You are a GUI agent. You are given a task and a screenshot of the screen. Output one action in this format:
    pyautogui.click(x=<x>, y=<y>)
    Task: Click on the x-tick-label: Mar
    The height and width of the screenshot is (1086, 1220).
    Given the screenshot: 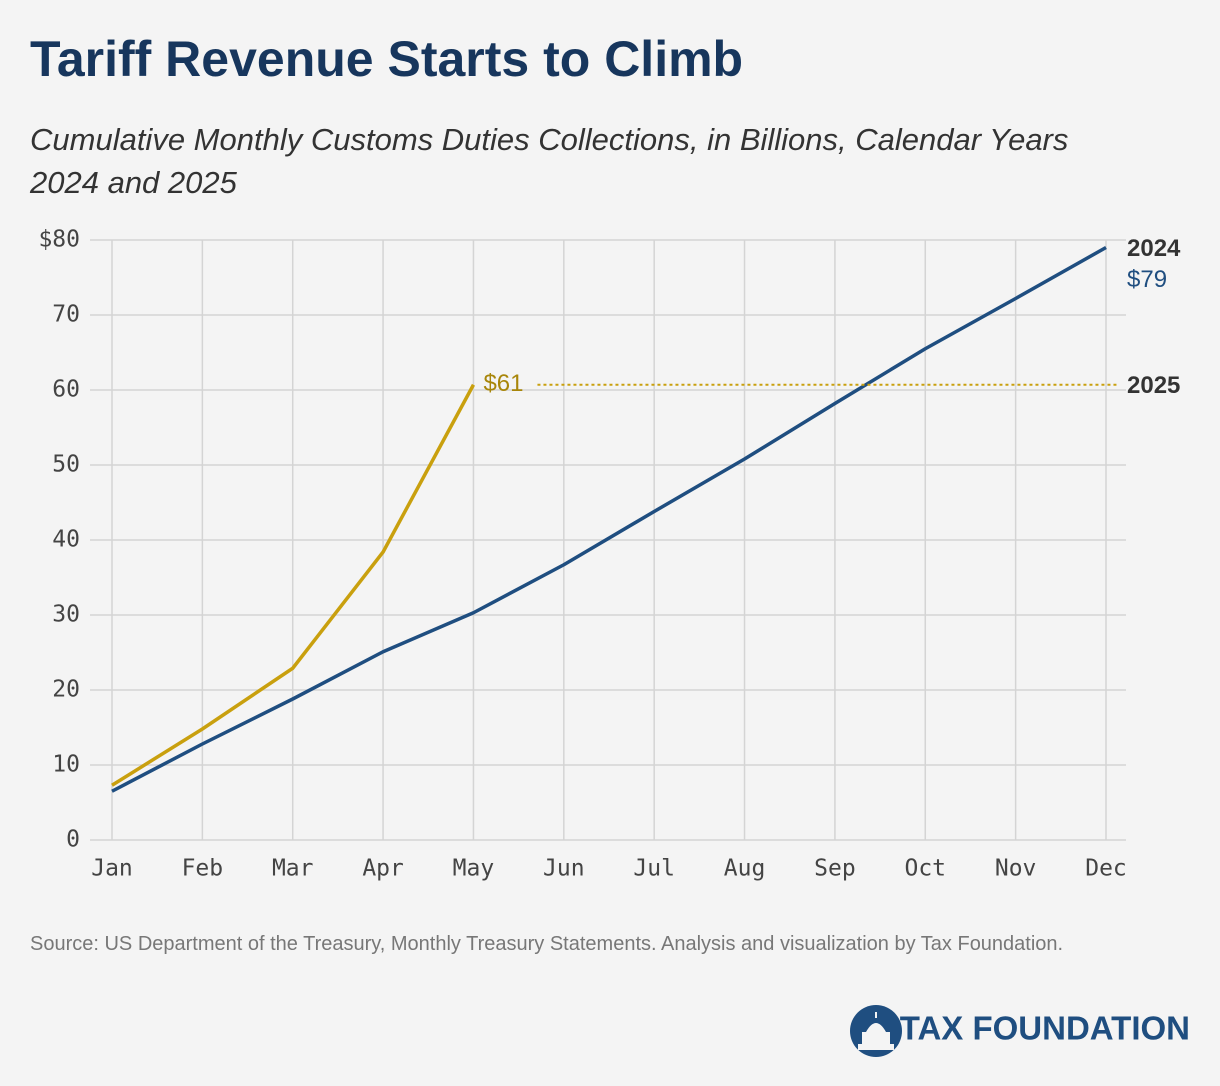 What is the action you would take?
    pyautogui.click(x=293, y=869)
    